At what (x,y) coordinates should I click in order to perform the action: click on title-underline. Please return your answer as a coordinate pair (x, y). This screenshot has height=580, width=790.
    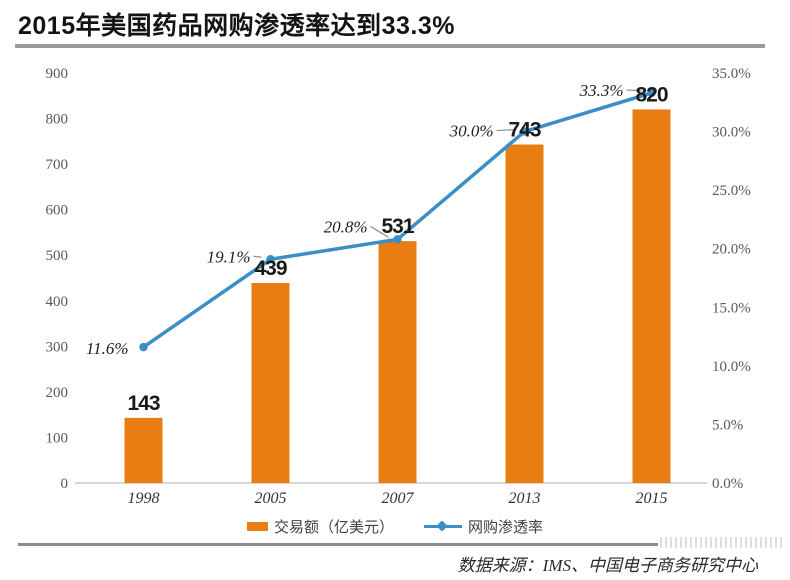
    Looking at the image, I should click on (390, 46).